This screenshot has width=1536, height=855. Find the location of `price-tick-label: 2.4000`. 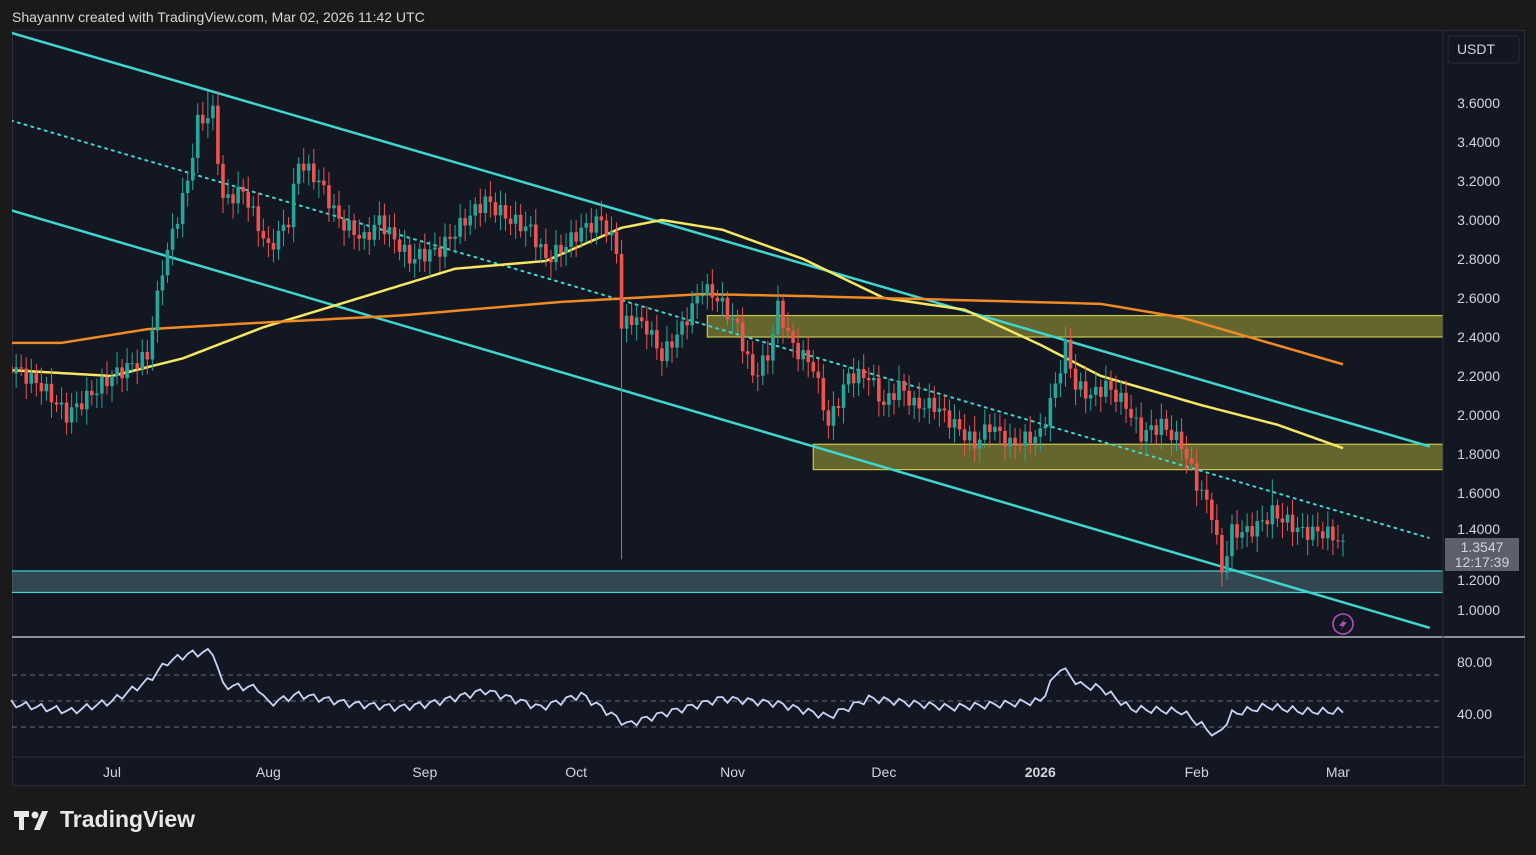

price-tick-label: 2.4000 is located at coordinates (1478, 337).